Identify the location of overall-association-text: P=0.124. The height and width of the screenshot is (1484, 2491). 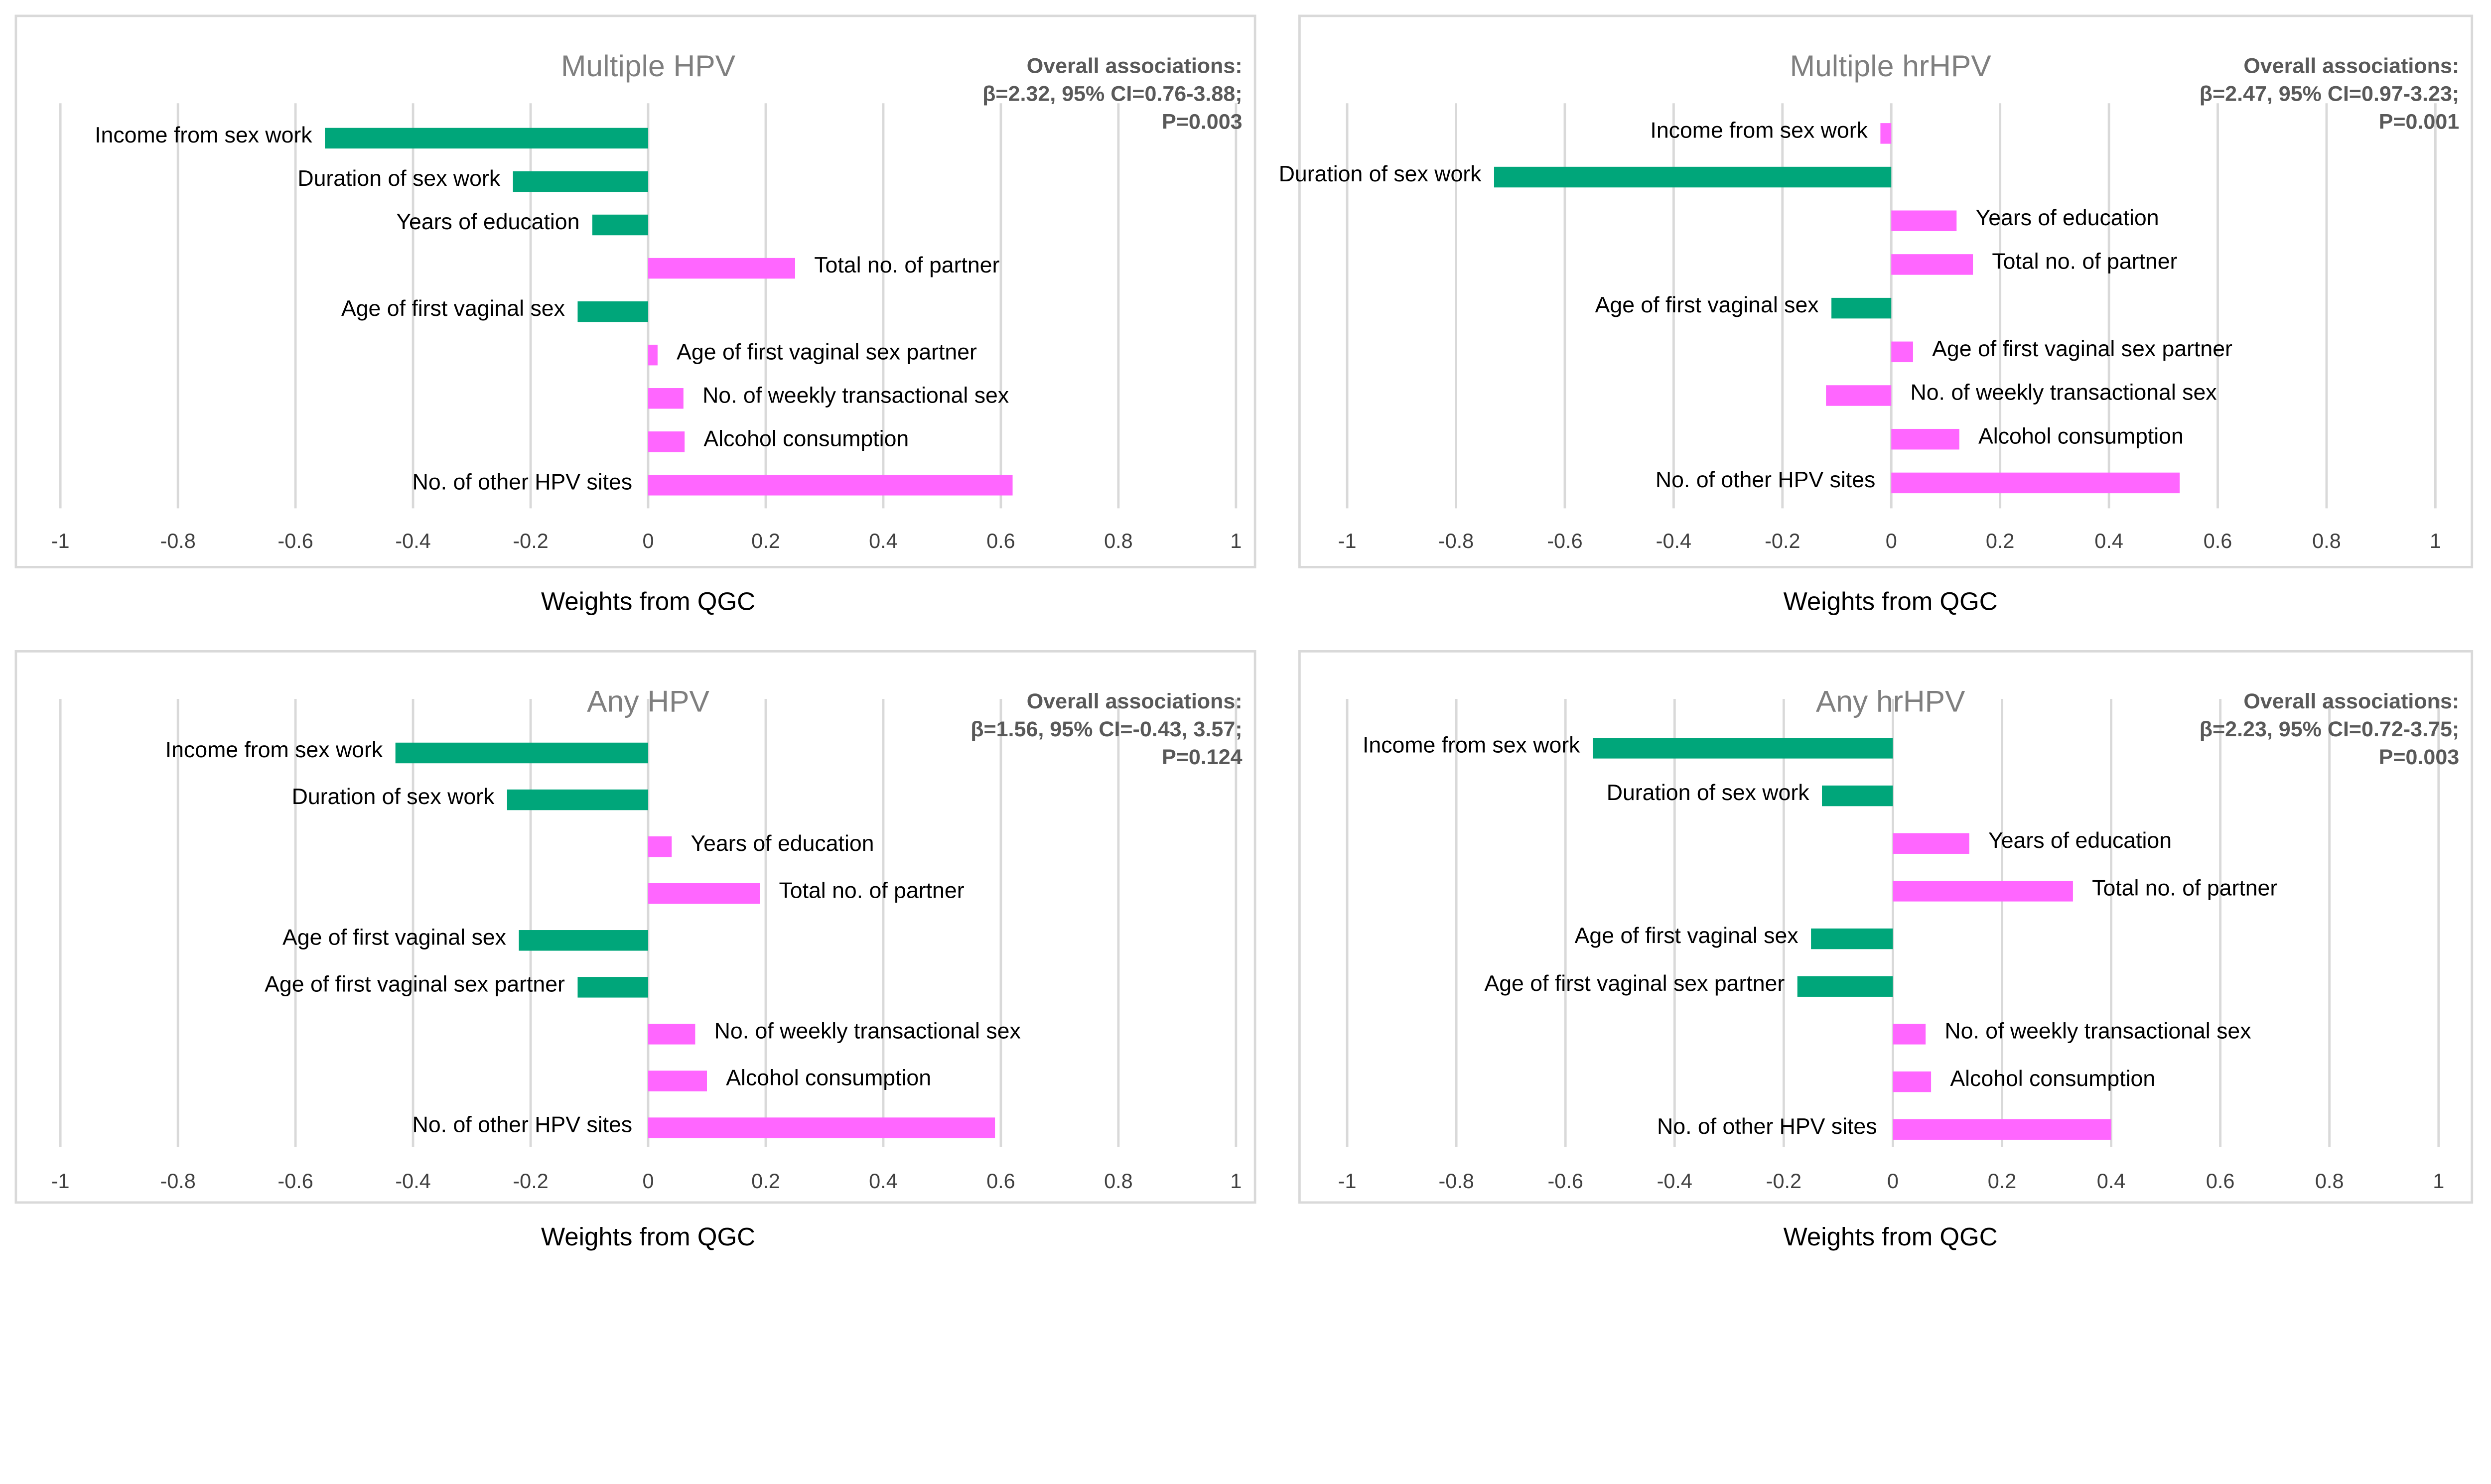
(1202, 757).